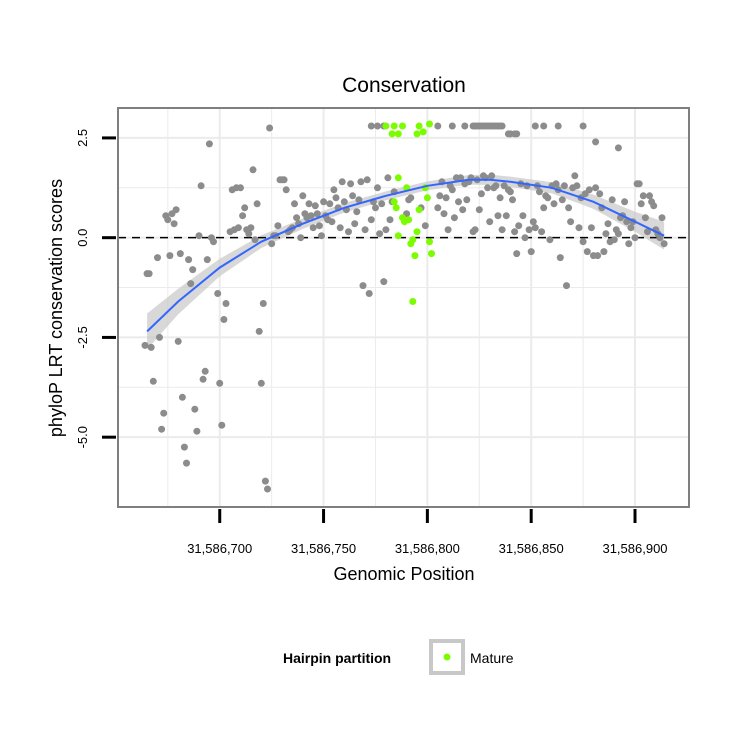 This screenshot has height=750, width=750. What do you see at coordinates (404, 85) in the screenshot?
I see `chart-title: Conservation` at bounding box center [404, 85].